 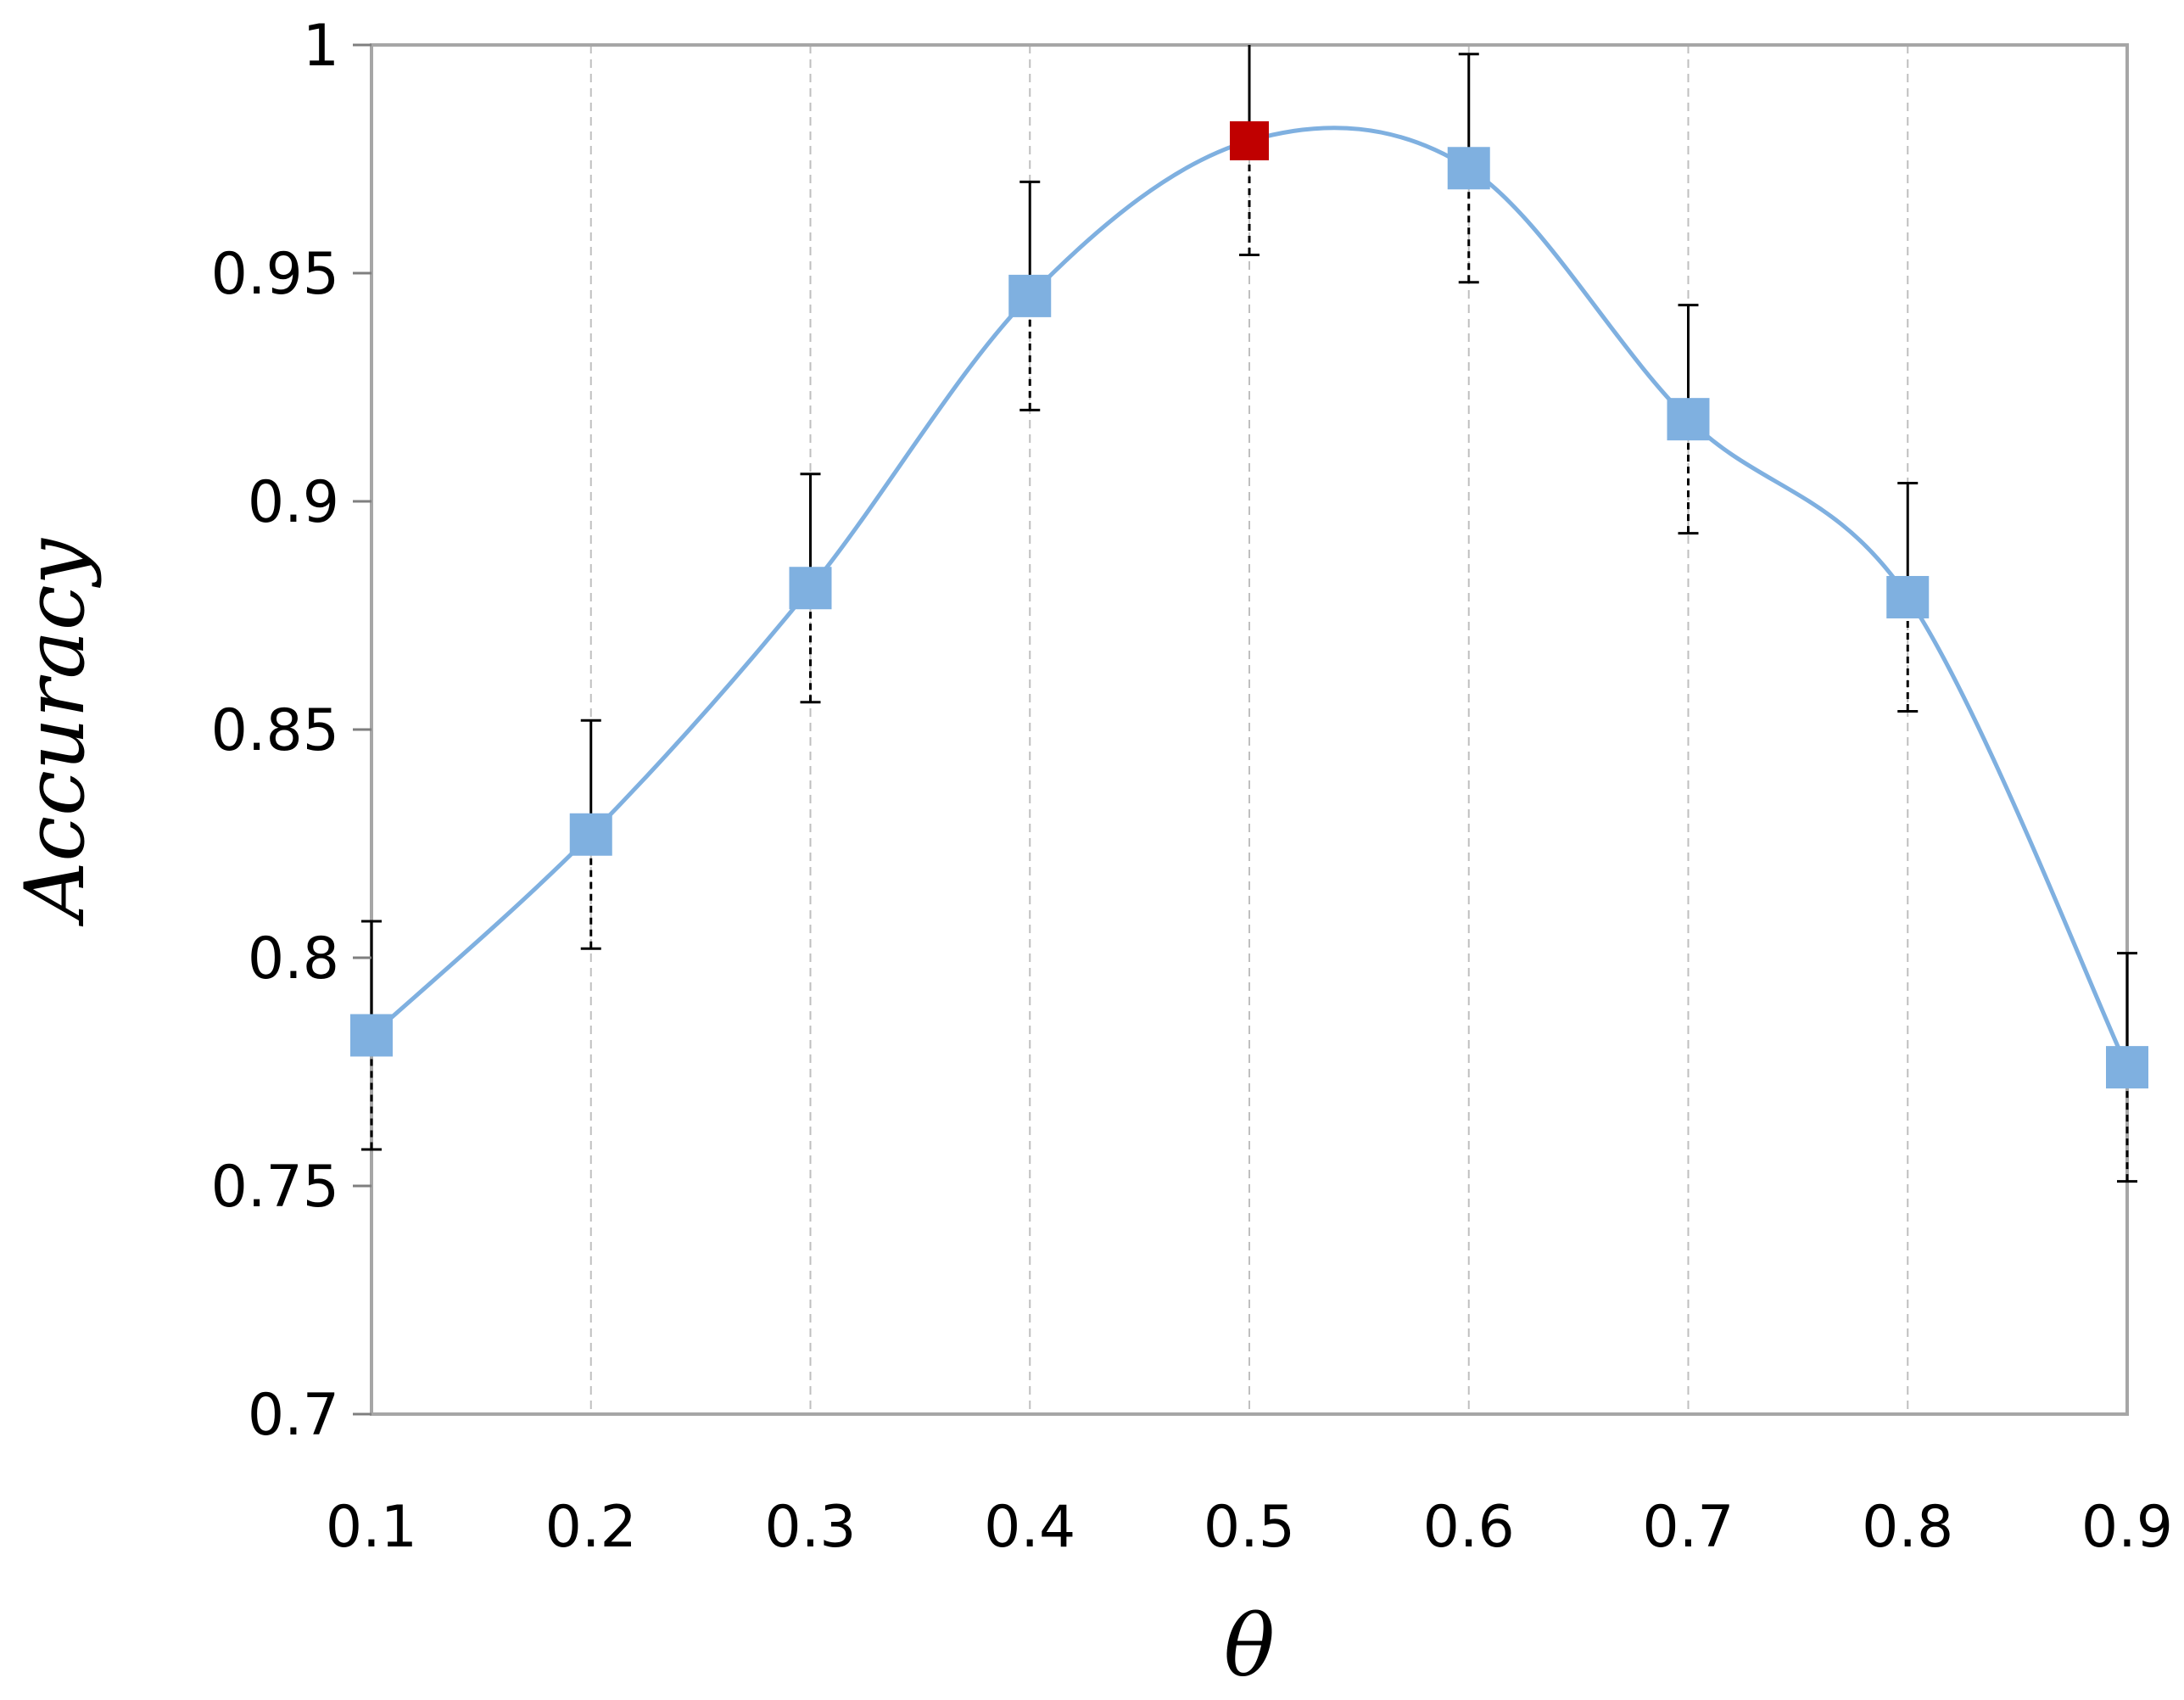 I want to click on y-axis-tick-labels: 0.7 0.75 0.8 0.85 0.9 0.95 1, so click(x=291, y=731).